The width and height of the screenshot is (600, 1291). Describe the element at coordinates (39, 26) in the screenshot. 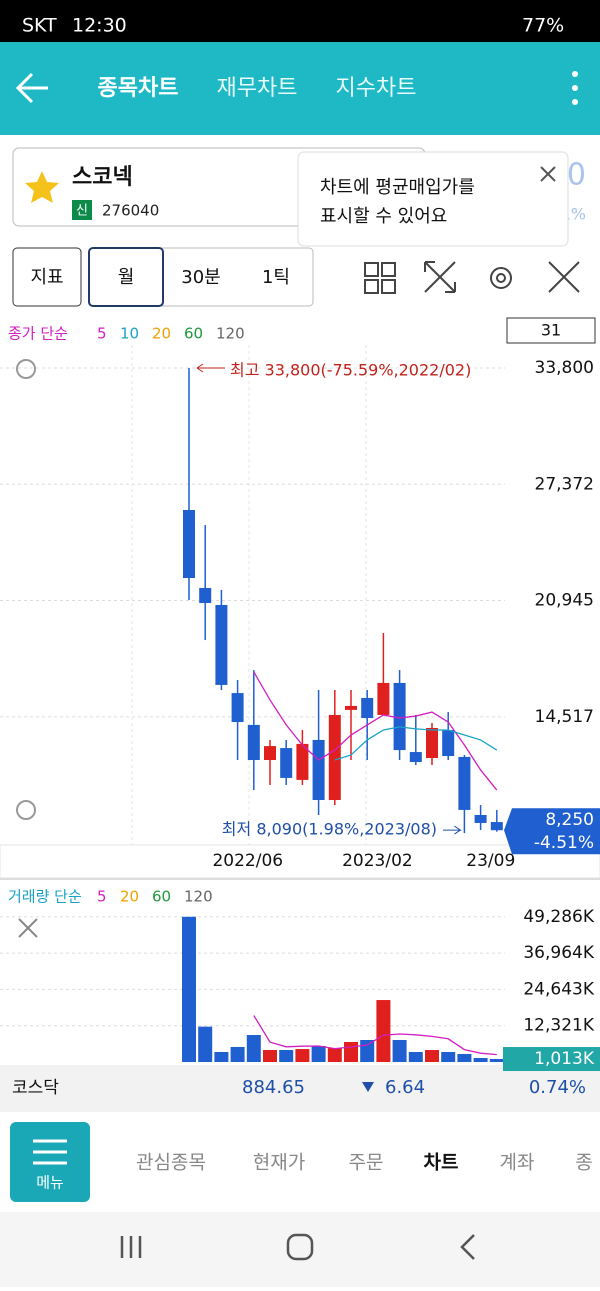

I see `carrier: SKT` at that location.